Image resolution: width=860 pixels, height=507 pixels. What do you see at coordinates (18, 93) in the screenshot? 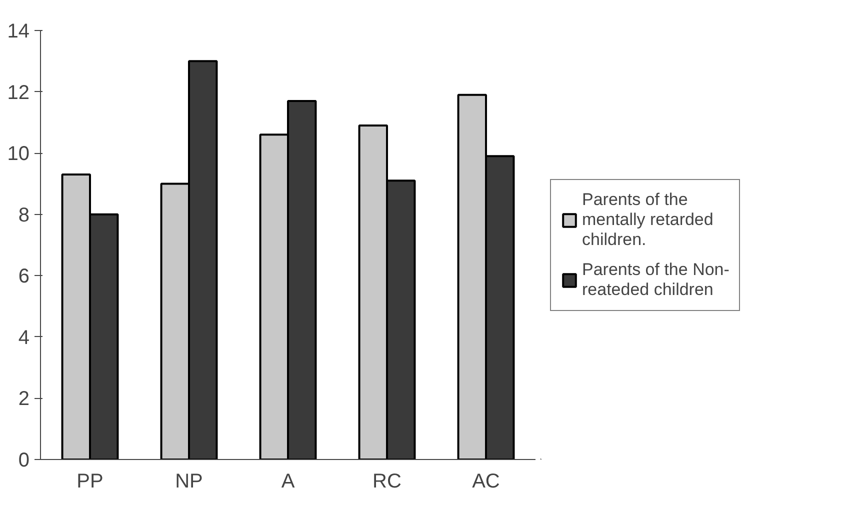
I see `y-tick-label: 12` at bounding box center [18, 93].